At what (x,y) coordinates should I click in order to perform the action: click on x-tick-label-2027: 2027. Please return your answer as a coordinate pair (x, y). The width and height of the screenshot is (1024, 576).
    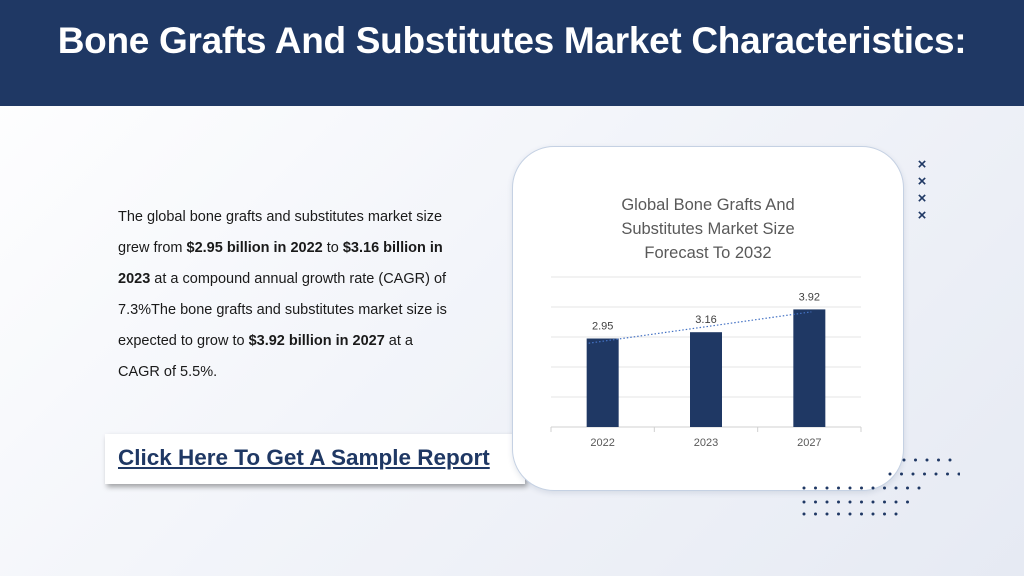
    Looking at the image, I should click on (809, 443).